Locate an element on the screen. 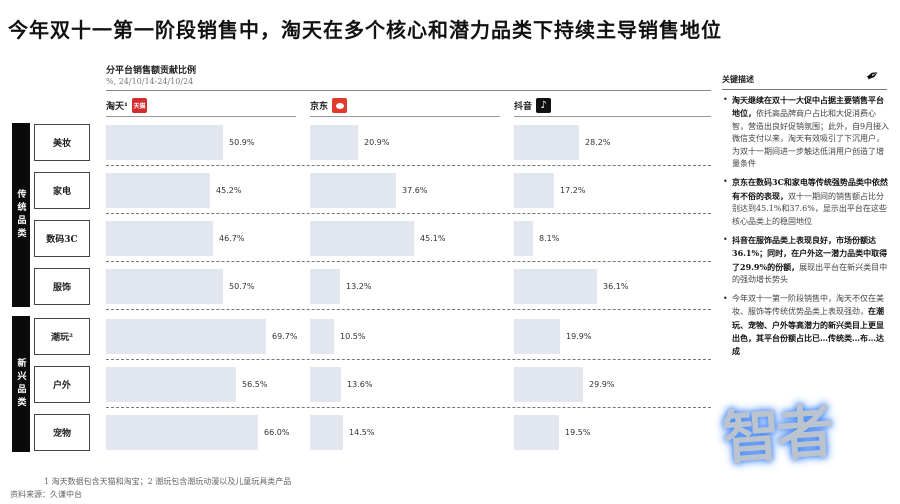 Image resolution: width=900 pixels, height=504 pixels. platform-name: 抖音 is located at coordinates (523, 107).